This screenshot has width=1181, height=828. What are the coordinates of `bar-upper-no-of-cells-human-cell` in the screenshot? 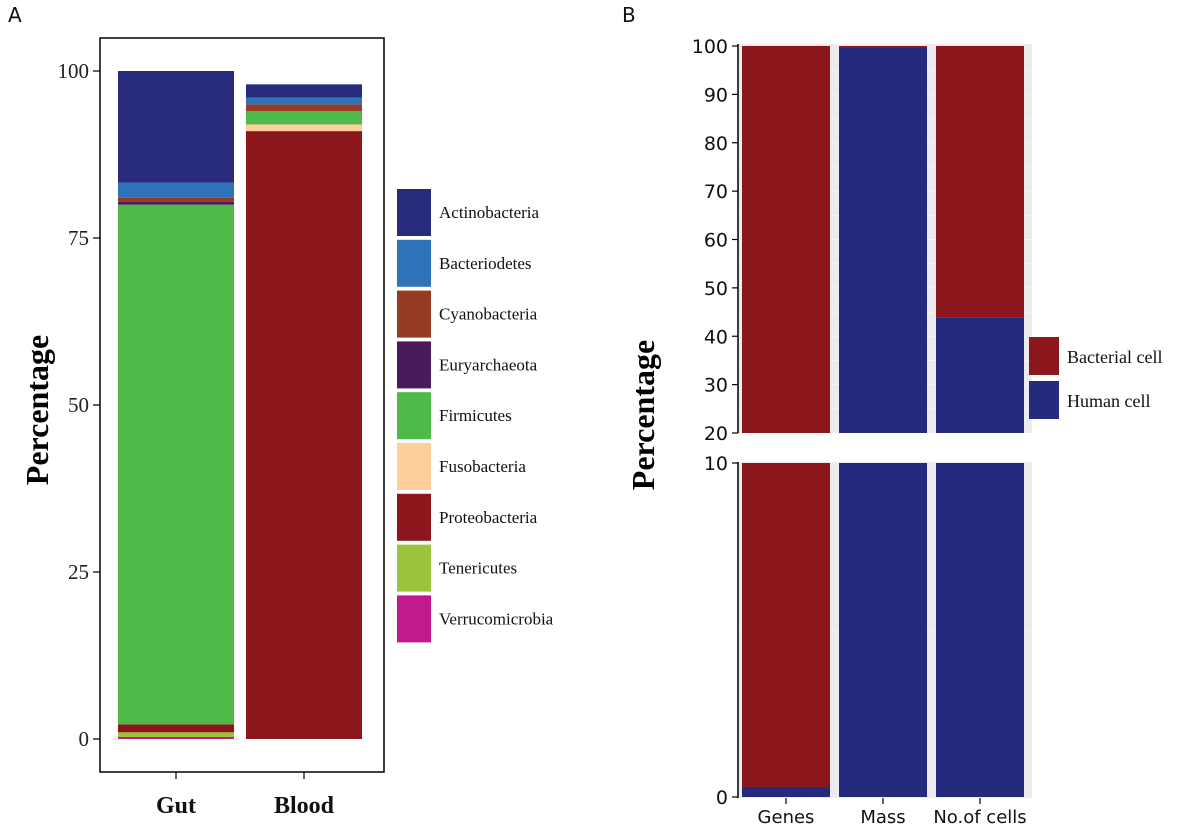 It's located at (980, 375).